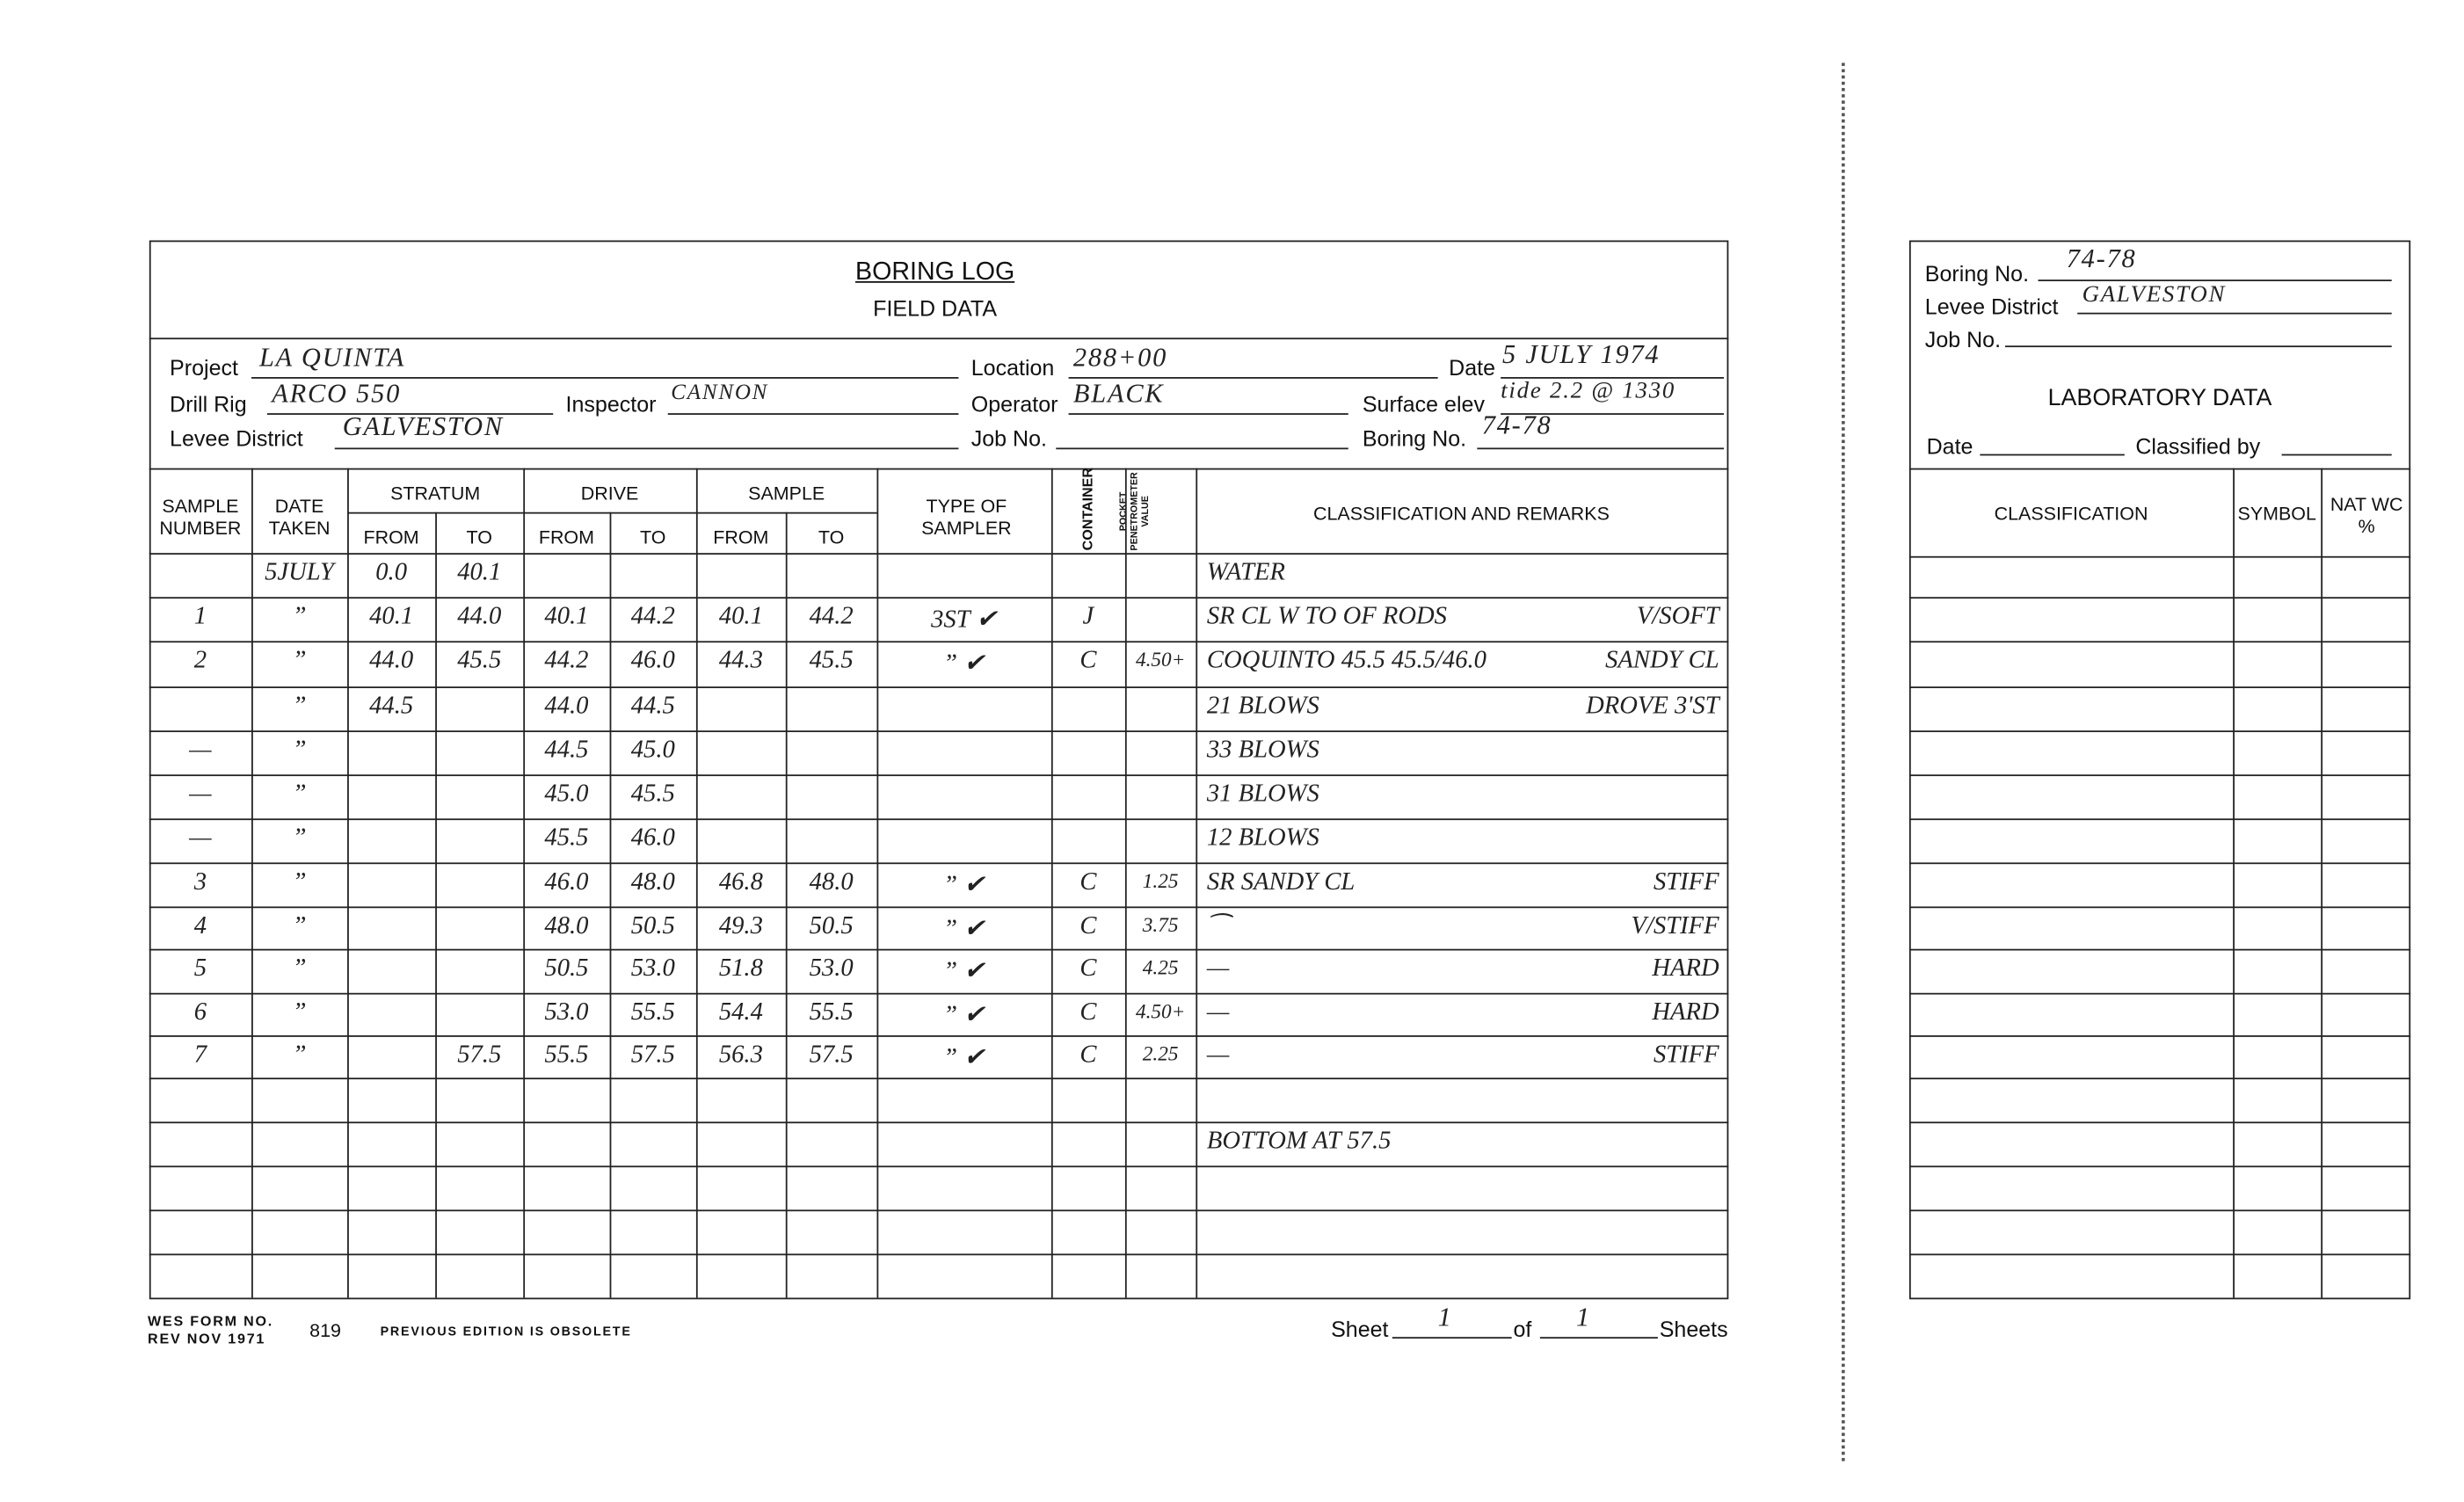 The image size is (2464, 1502). I want to click on header-stratum-to: TO, so click(479, 537).